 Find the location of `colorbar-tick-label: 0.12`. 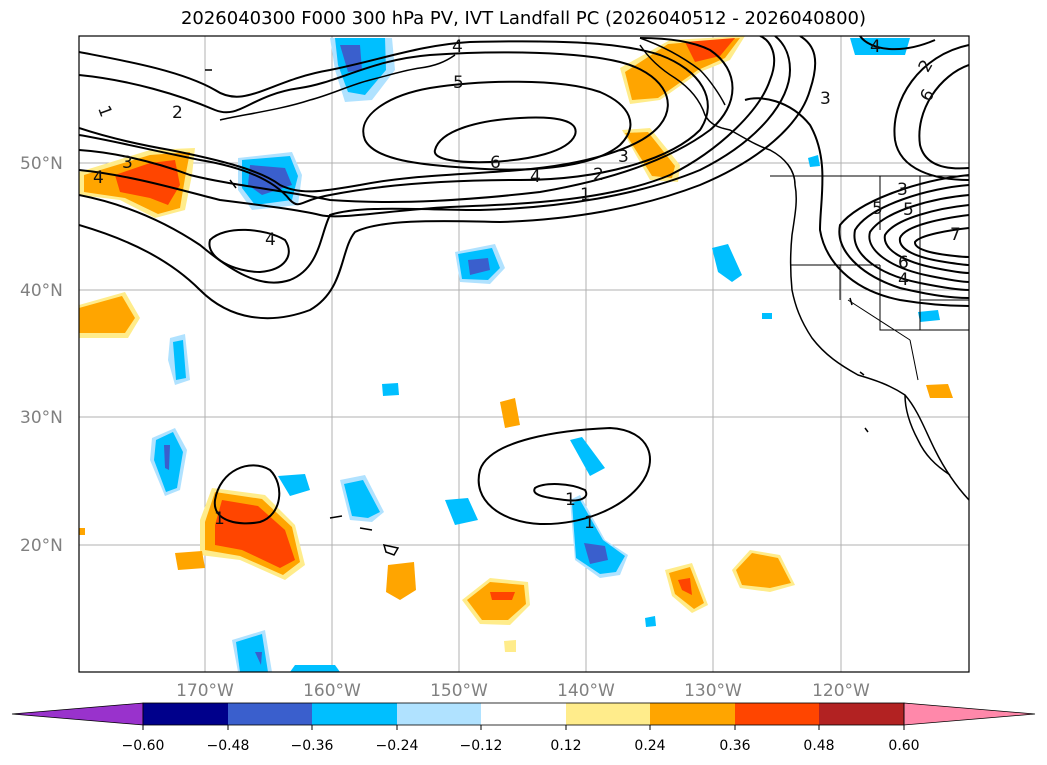

colorbar-tick-label: 0.12 is located at coordinates (565, 746).